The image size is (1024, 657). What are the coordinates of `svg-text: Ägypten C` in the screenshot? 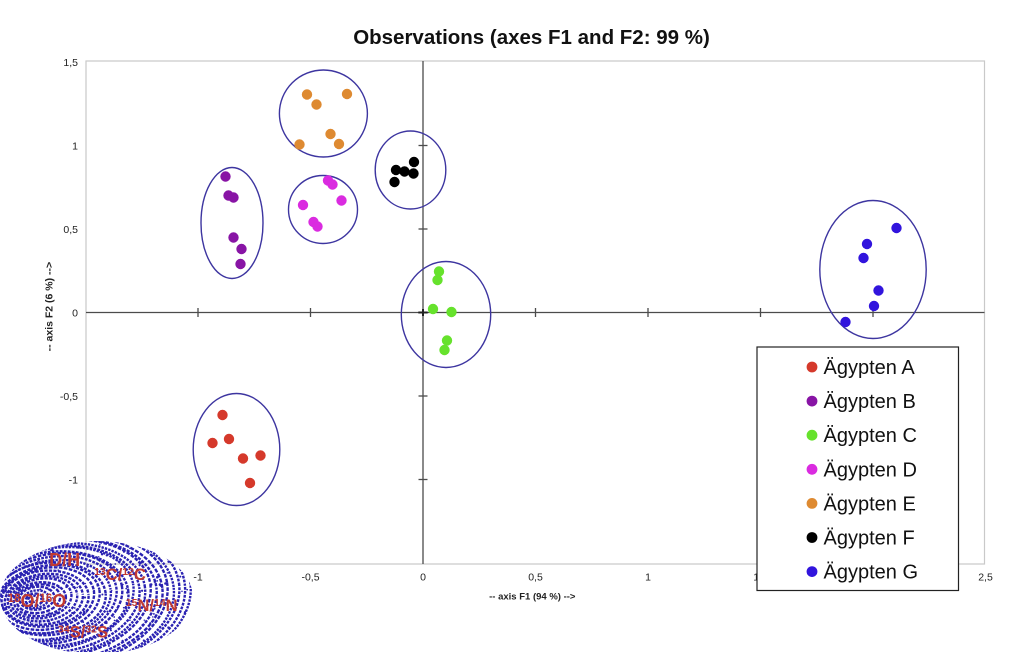 It's located at (870, 436).